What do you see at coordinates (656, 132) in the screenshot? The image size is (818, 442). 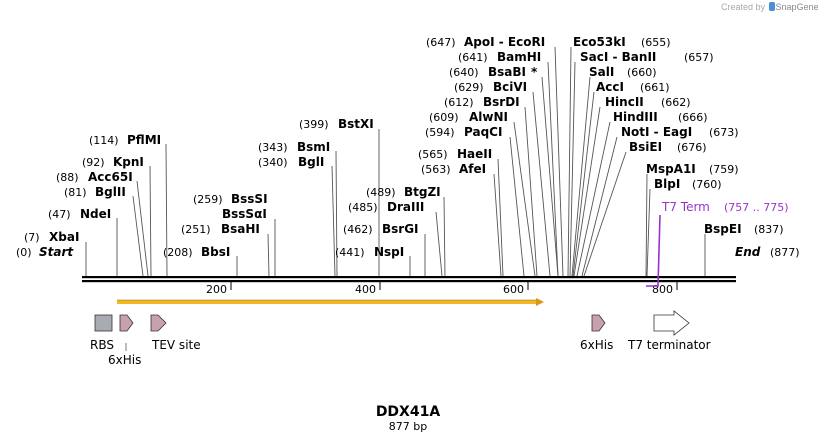 I see `enzyme-name: NotI - EagI` at bounding box center [656, 132].